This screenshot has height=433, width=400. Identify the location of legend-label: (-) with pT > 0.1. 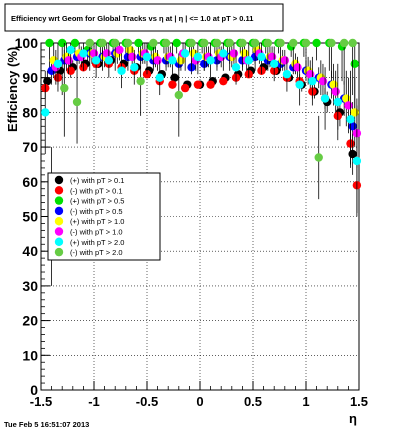
(96, 190).